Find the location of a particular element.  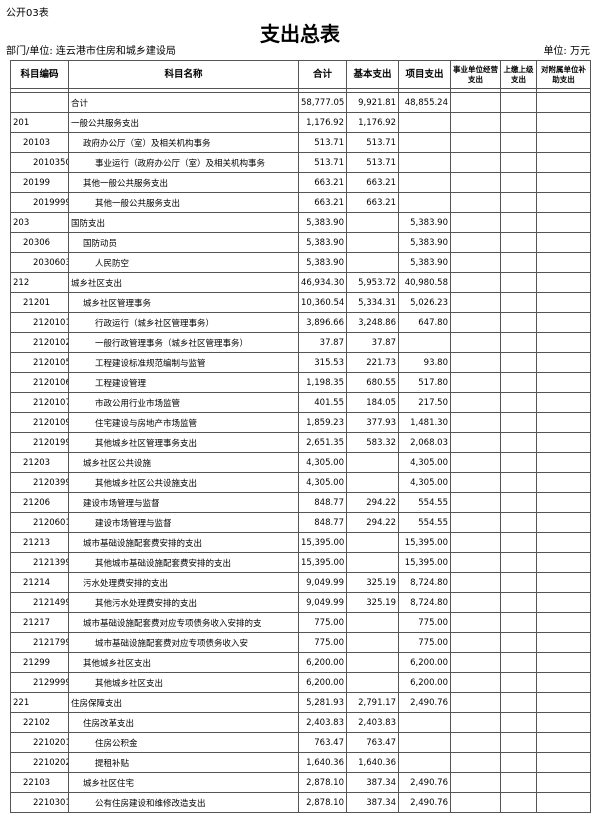

code: 2120106 is located at coordinates (39, 382).